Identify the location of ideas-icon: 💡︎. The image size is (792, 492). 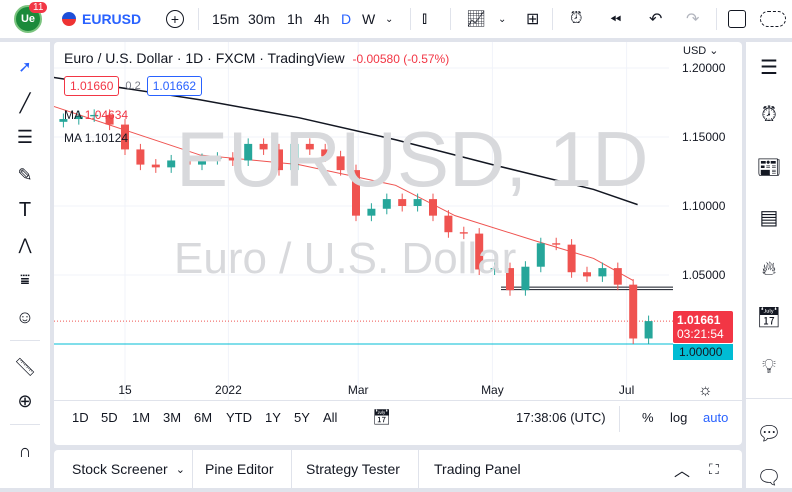
(769, 366).